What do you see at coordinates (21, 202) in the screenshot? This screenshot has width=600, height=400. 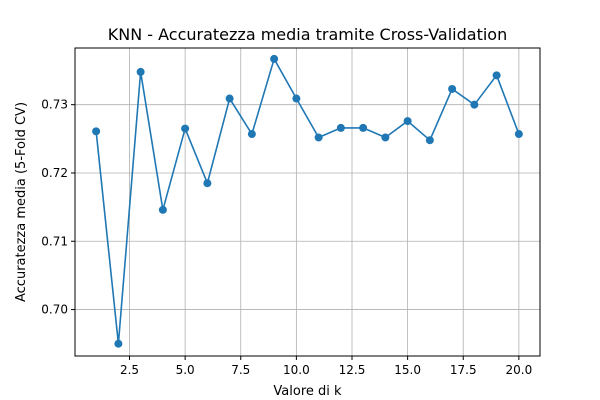 I see `y-axis-label: Accuratezza media (5-Fold CV)` at bounding box center [21, 202].